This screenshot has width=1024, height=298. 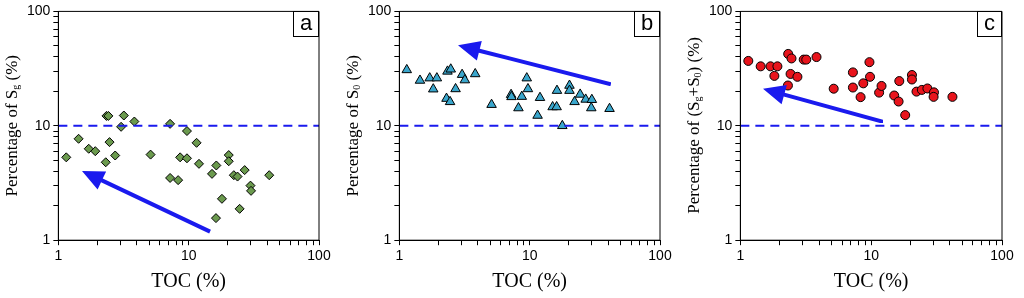 I want to click on annotation: a, so click(x=306, y=24).